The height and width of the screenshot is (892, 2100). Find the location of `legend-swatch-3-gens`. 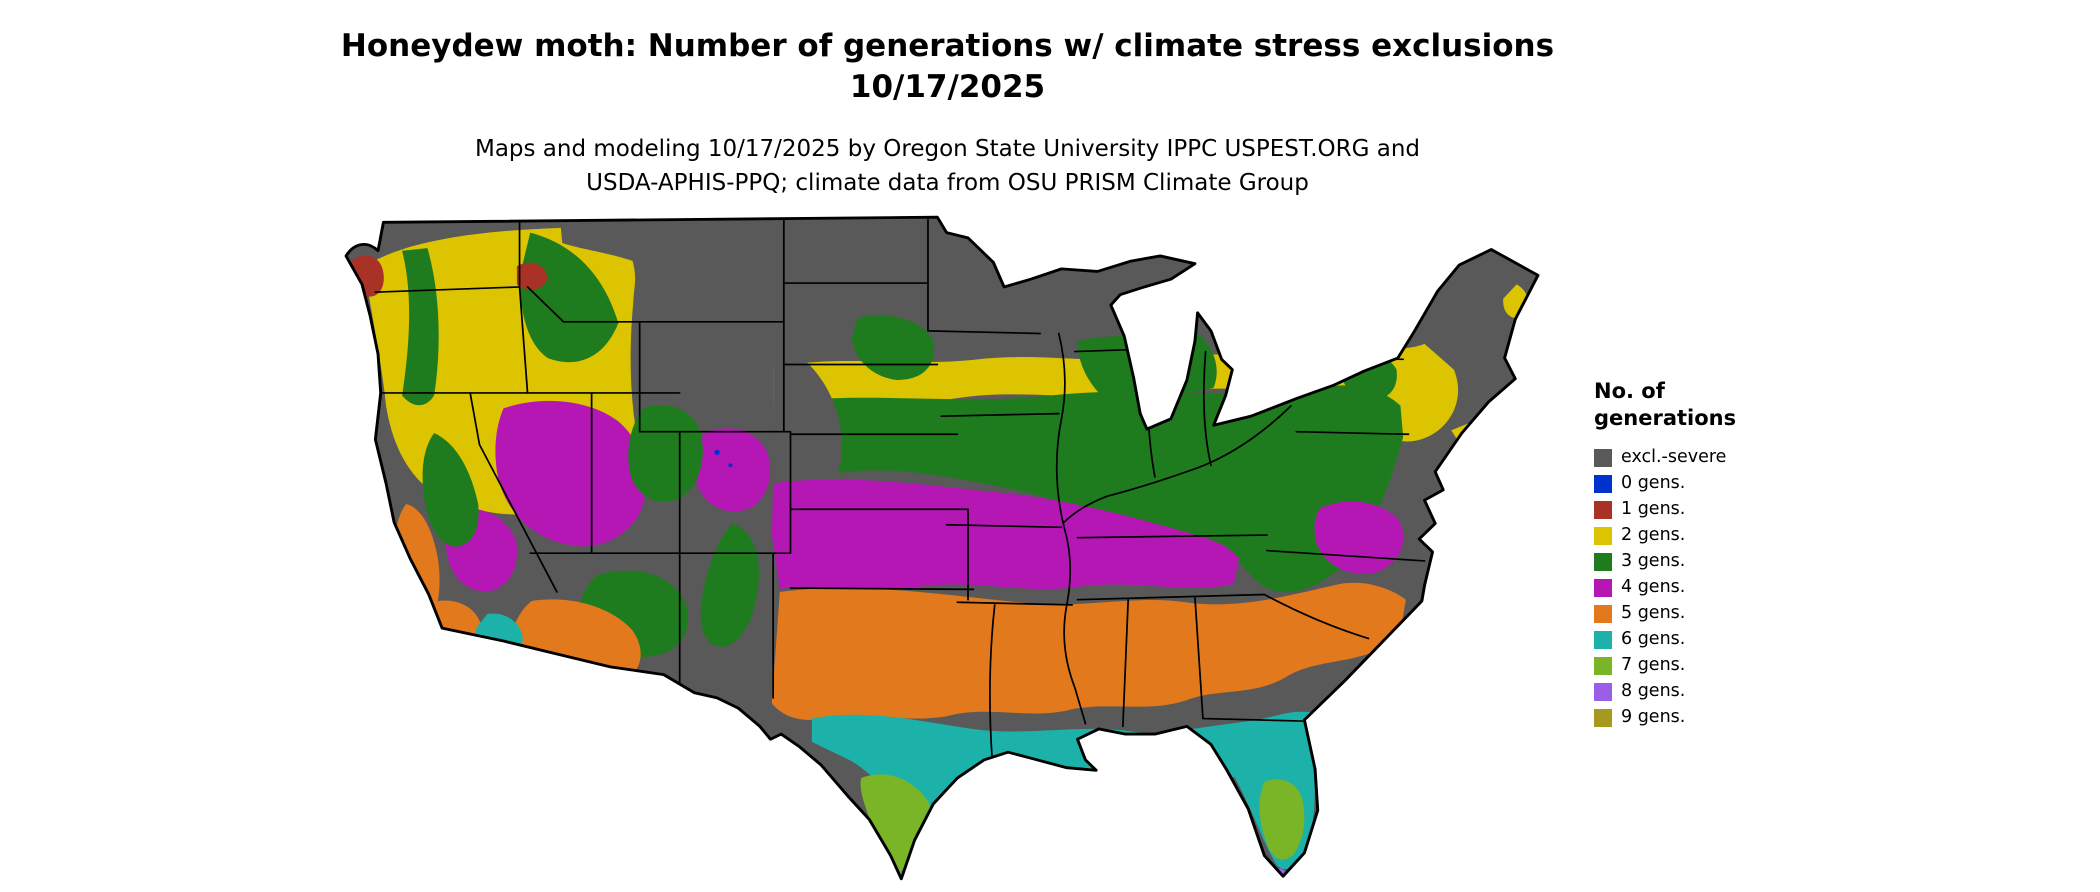

legend-swatch-3-gens is located at coordinates (1603, 561).